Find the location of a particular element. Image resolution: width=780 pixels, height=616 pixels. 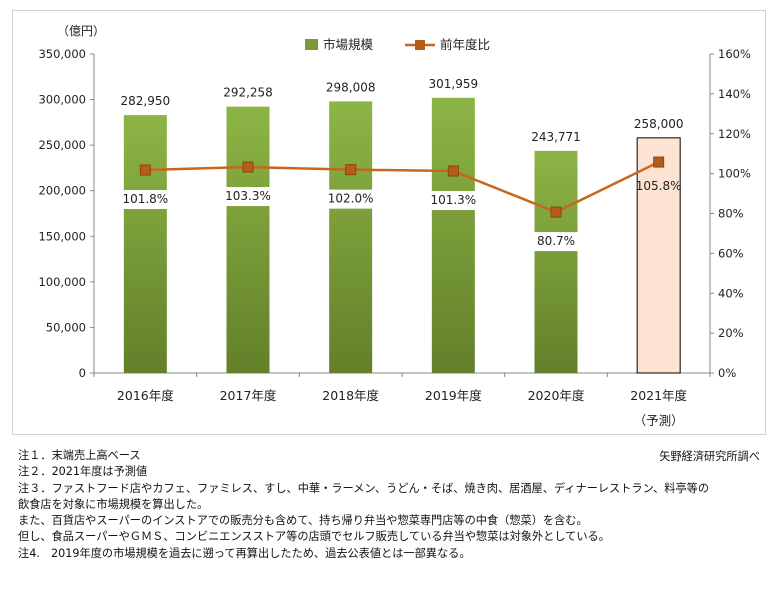

line-ratio-series is located at coordinates (402, 187).